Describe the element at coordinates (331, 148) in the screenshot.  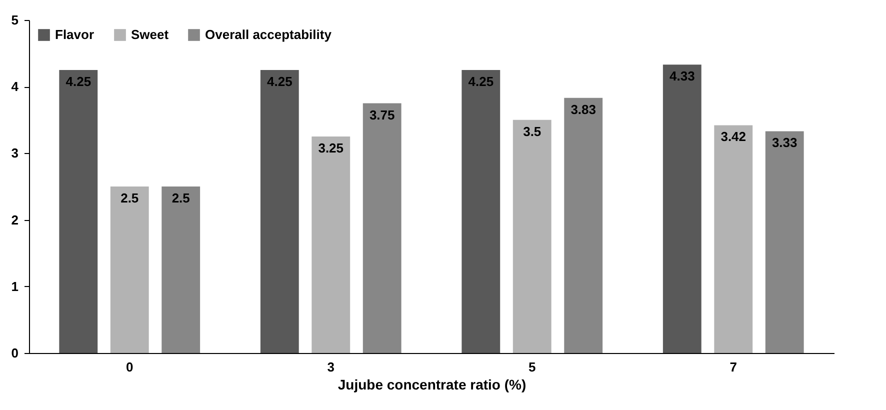
I see `data-label: 3.25` at that location.